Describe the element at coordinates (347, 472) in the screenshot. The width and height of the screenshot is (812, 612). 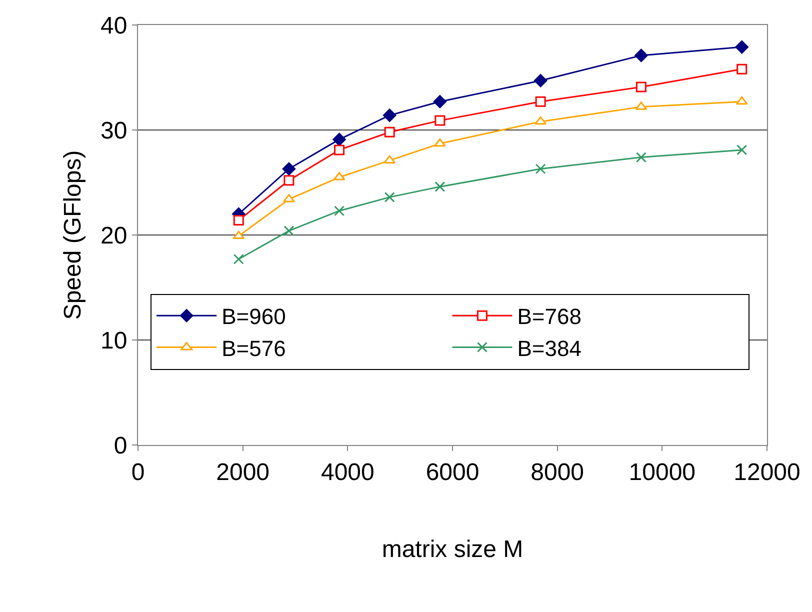
I see `x-tick-label: 4000` at that location.